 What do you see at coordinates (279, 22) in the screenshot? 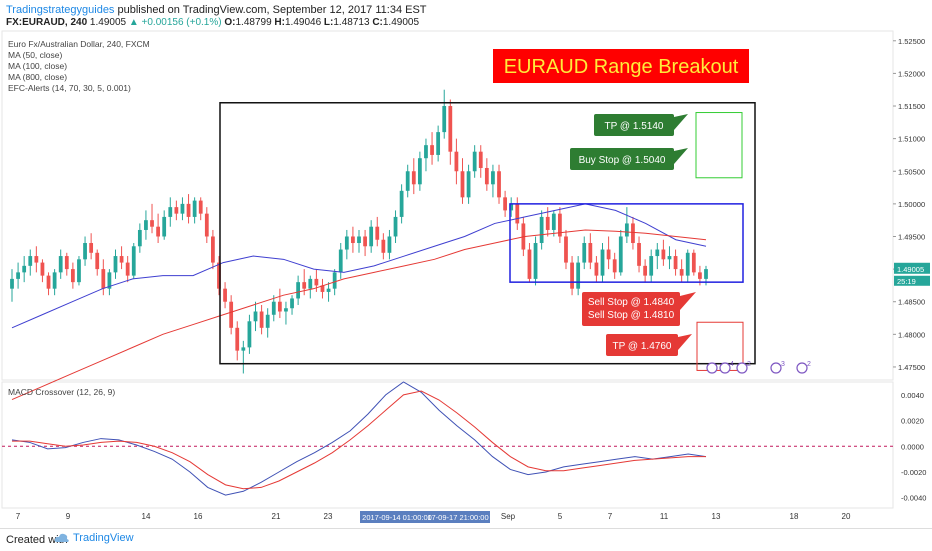
I see `high-label: H:` at bounding box center [279, 22].